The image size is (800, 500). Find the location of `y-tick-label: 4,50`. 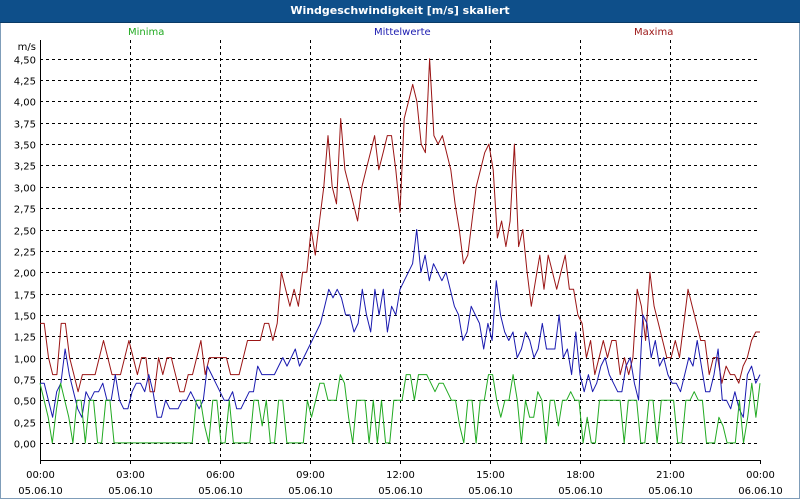

y-tick-label: 4,50 is located at coordinates (25, 61).